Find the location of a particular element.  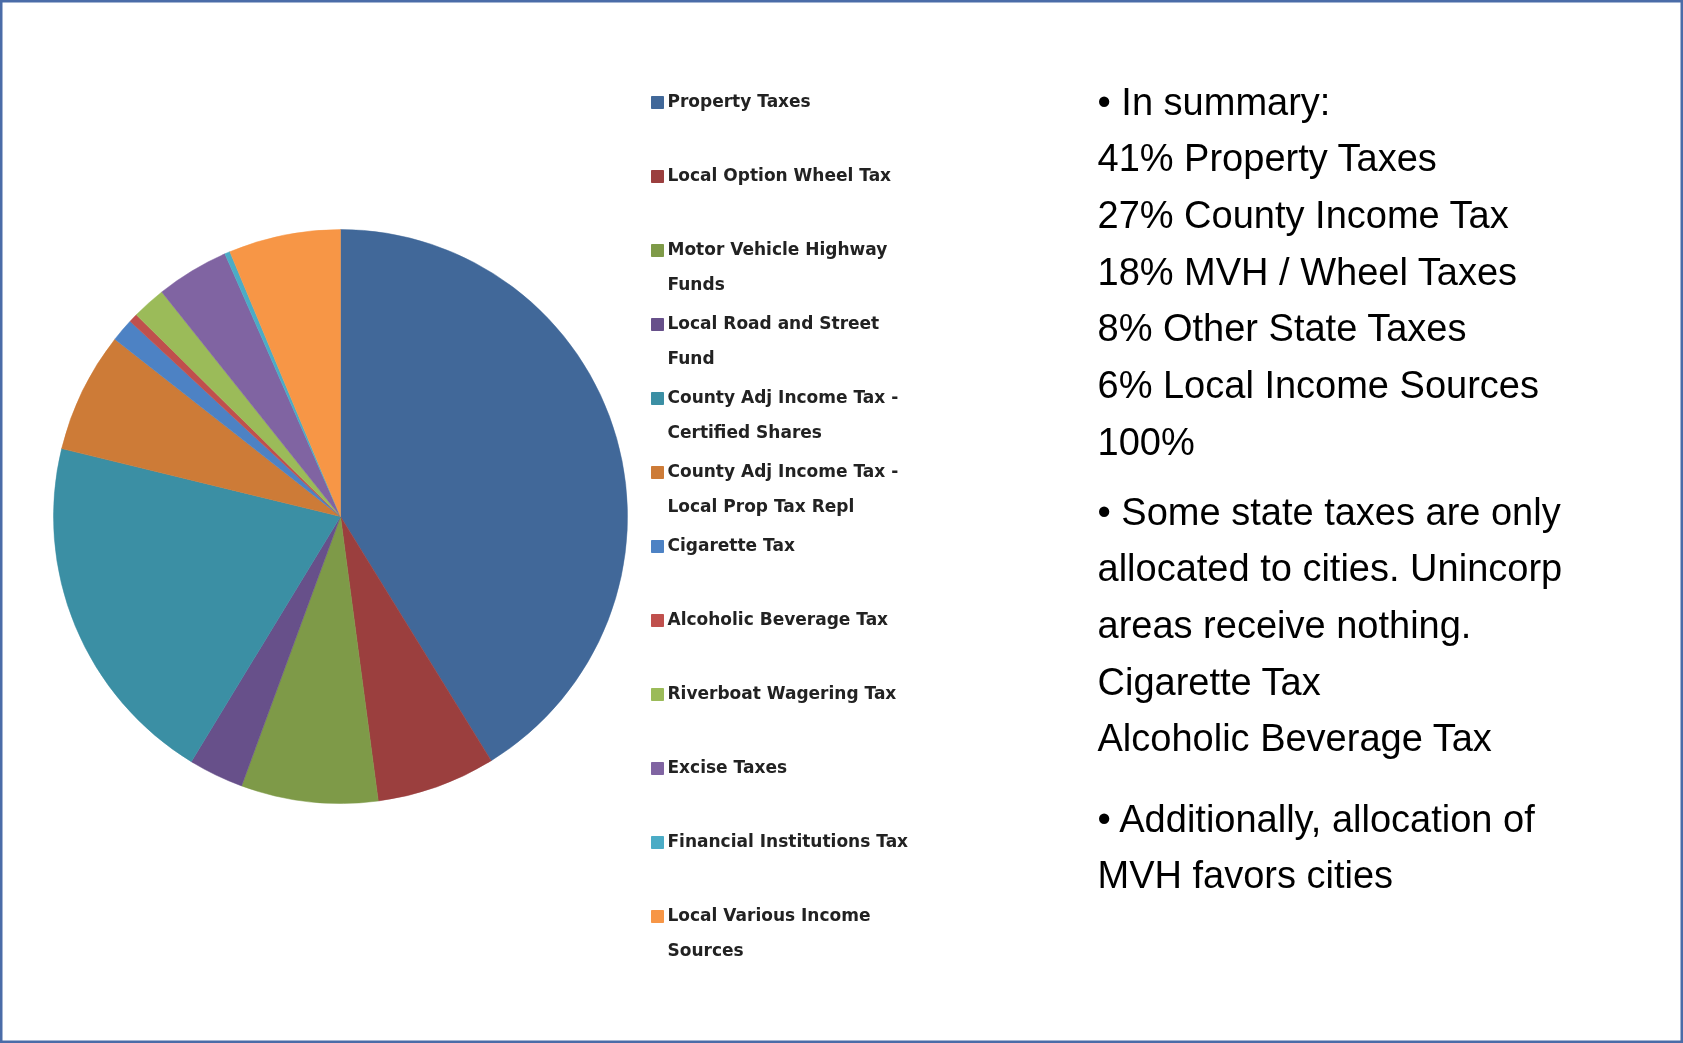

legend-label: Alcoholic Beverage Tax is located at coordinates (778, 618).